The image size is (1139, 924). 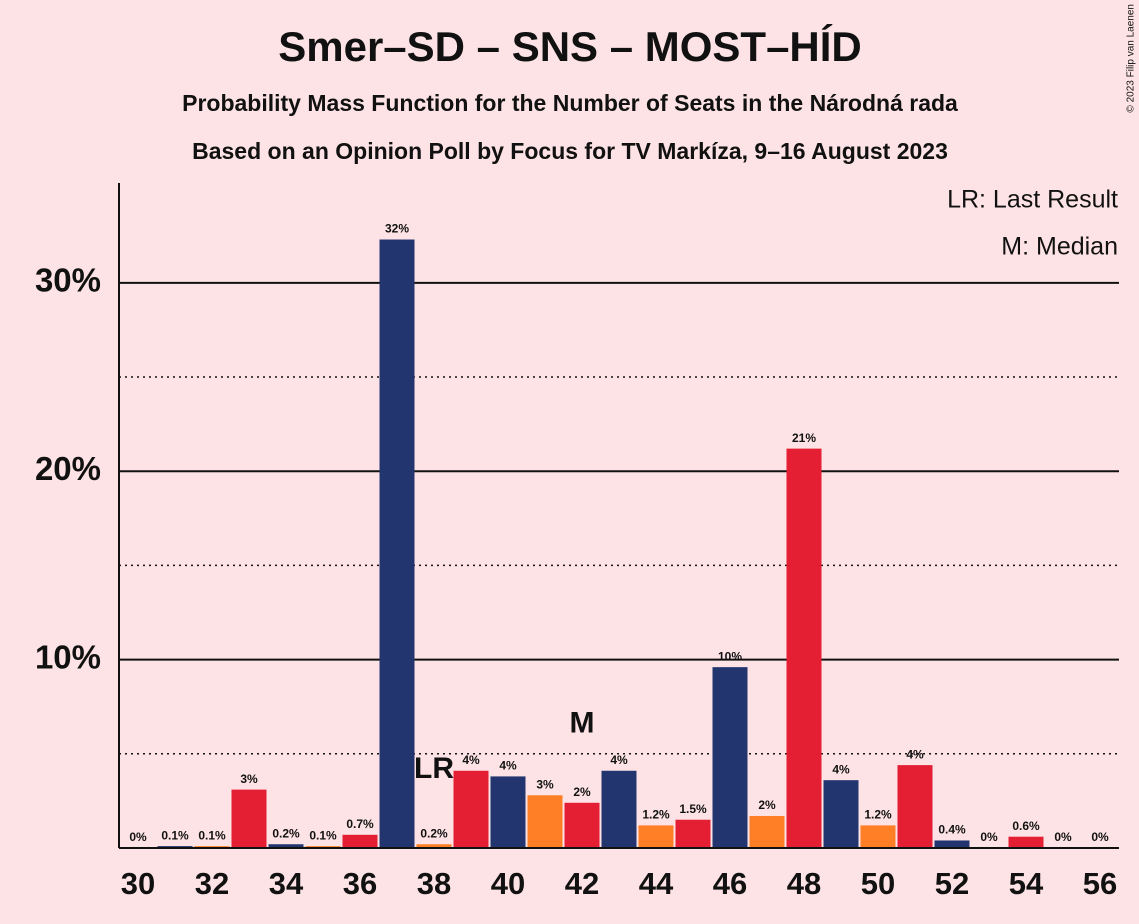 I want to click on data-label: 21%, so click(x=804, y=438).